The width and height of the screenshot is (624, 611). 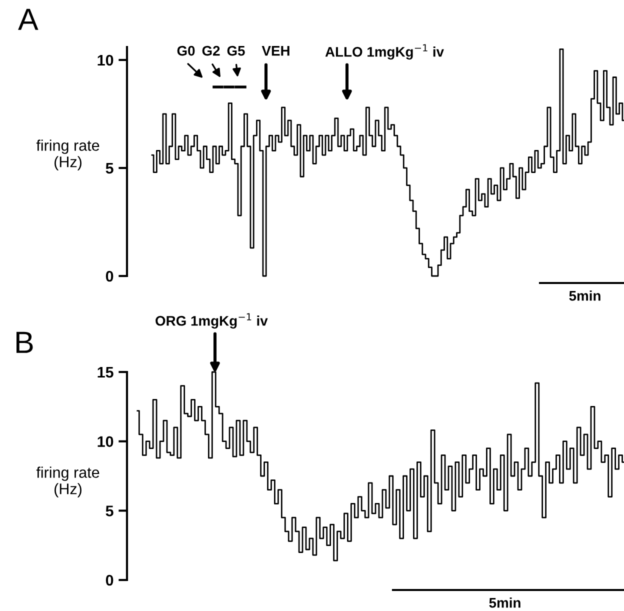 What do you see at coordinates (384, 52) in the screenshot?
I see `annotation: ALLO 1mgKg$^{−1}$ iv` at bounding box center [384, 52].